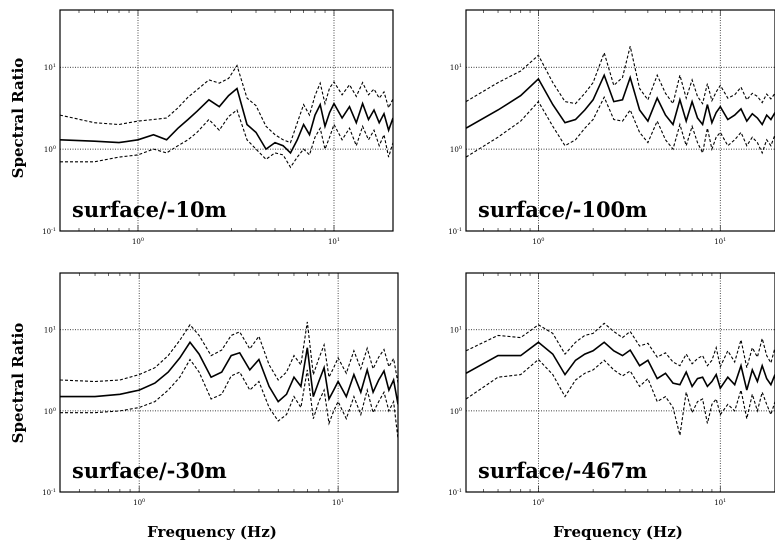 The height and width of the screenshot is (548, 775). What do you see at coordinates (562, 470) in the screenshot?
I see `panel-title: surface/-467m` at bounding box center [562, 470].